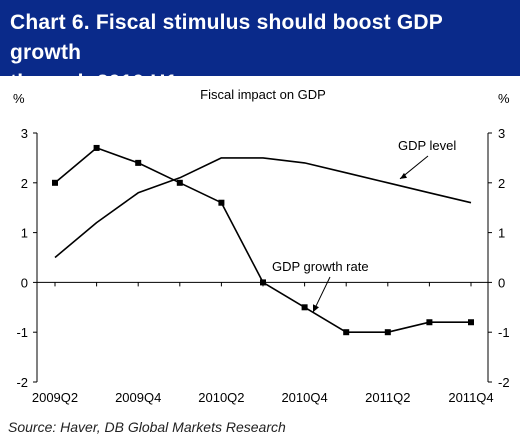  Describe the element at coordinates (403, 175) in the screenshot. I see `gdp-level-arrowhead` at that location.